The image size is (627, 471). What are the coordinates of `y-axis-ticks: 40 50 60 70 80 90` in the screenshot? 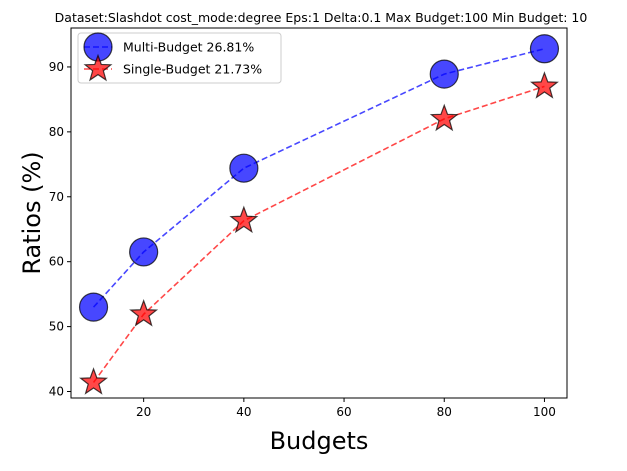 It's located at (60, 229).